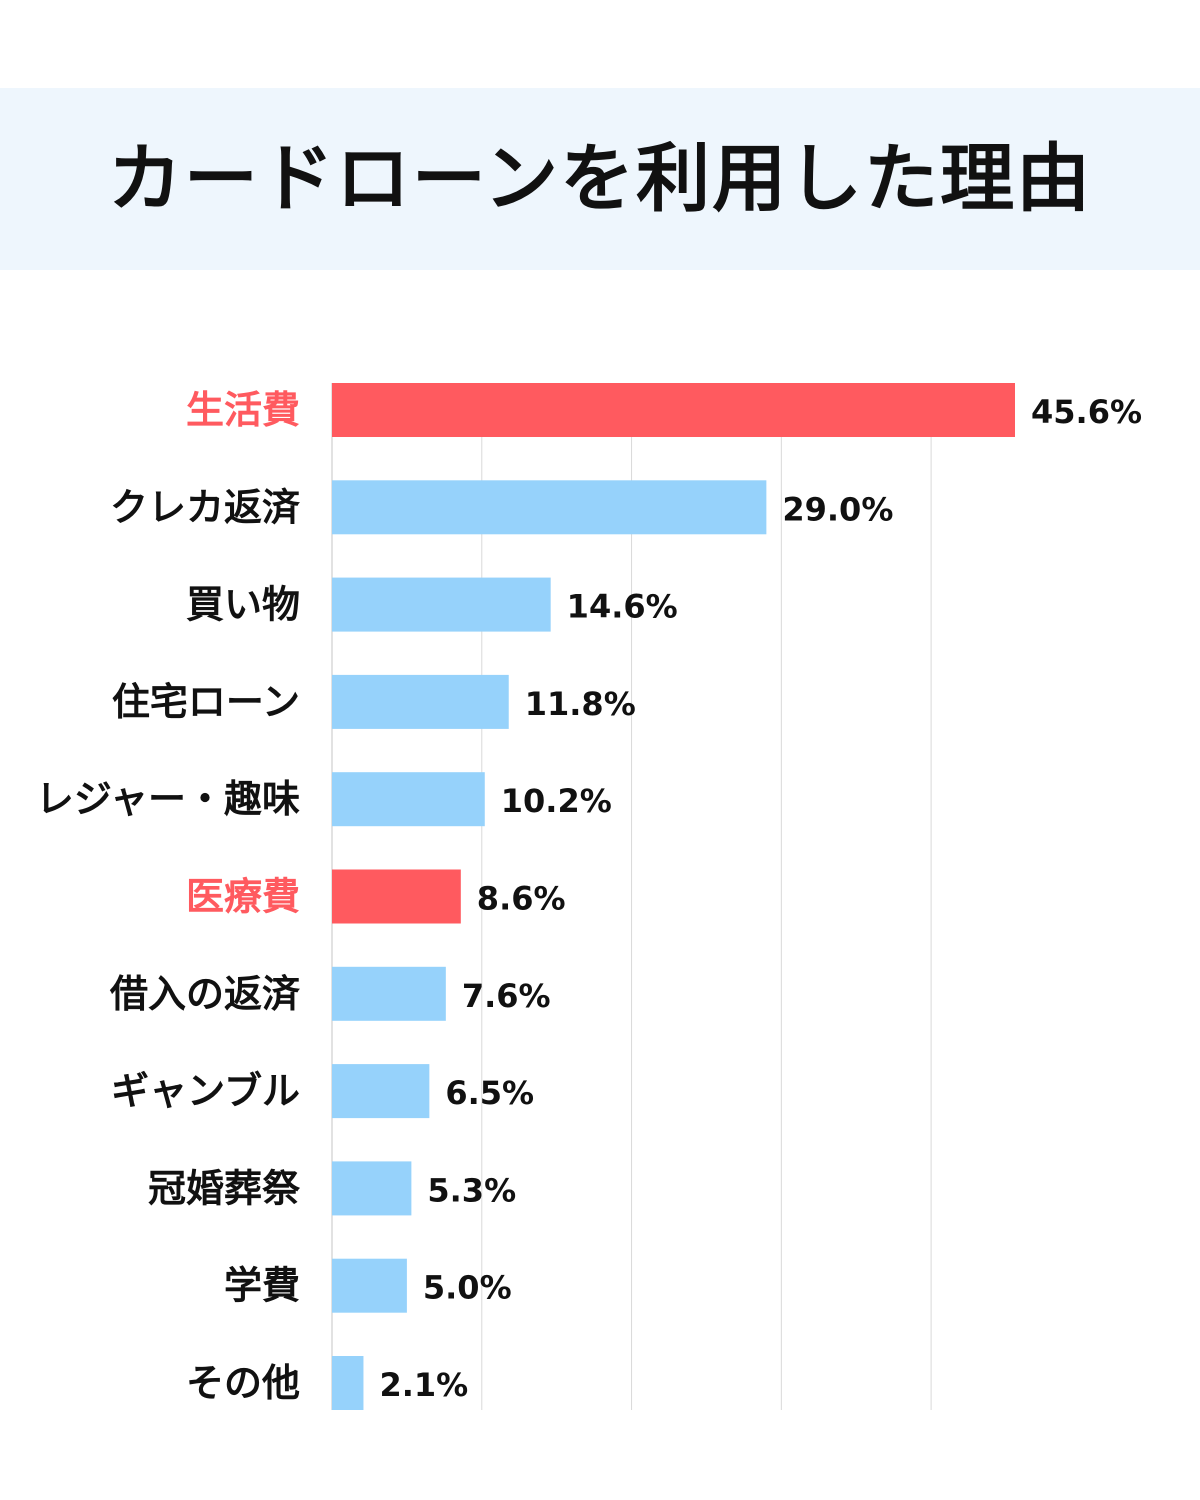  I want to click on title-band: カードローンを利用した理由, so click(600, 179).